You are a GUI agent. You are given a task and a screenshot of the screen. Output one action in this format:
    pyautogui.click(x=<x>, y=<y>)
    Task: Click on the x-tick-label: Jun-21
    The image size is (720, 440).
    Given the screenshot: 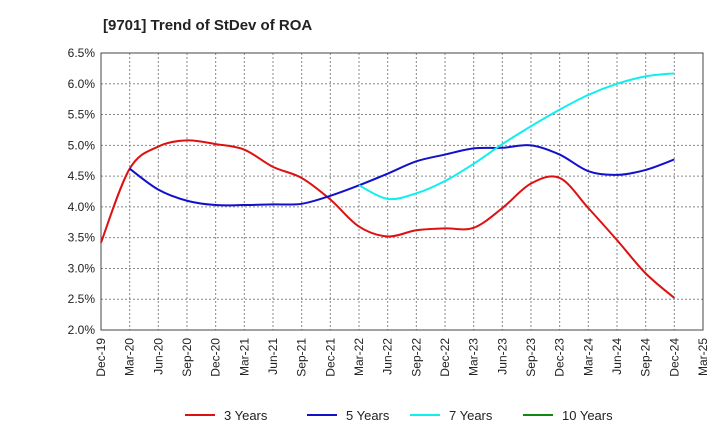 What is the action you would take?
    pyautogui.click(x=273, y=356)
    